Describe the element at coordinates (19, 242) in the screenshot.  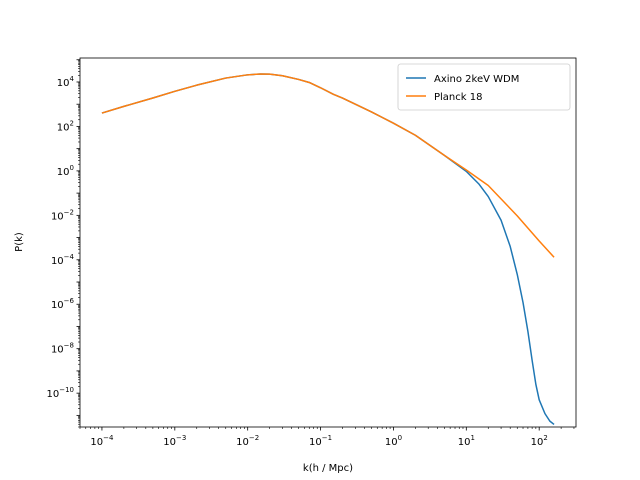
I see `y-axis-title: P(k)` at that location.